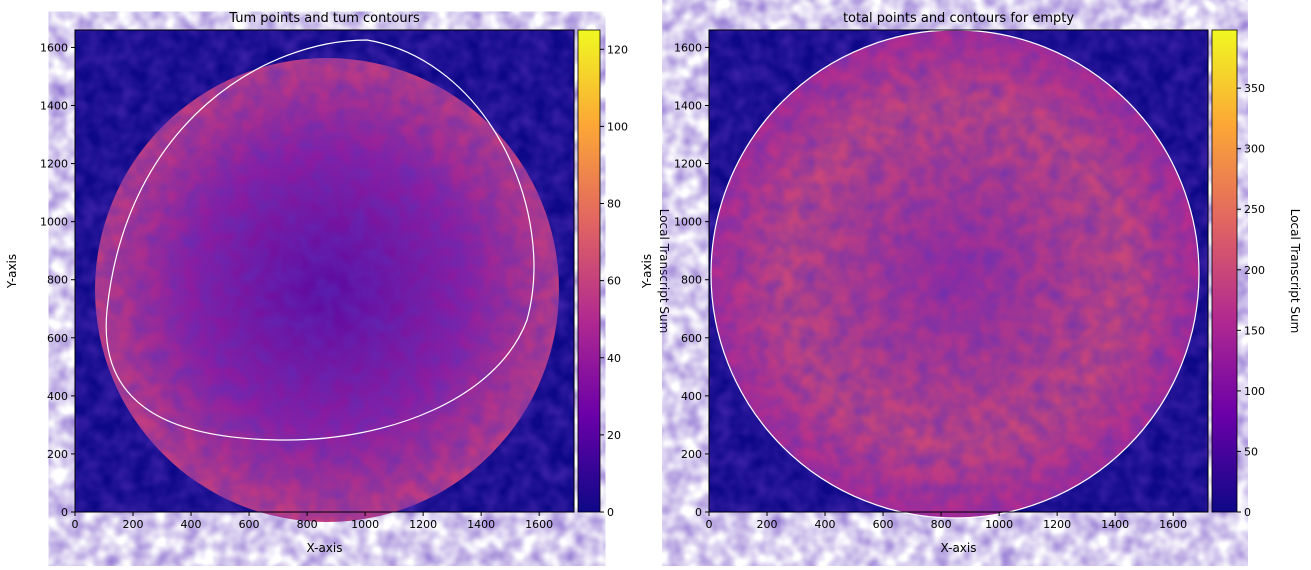  I want to click on colorbar-tick-label: 40, so click(614, 358).